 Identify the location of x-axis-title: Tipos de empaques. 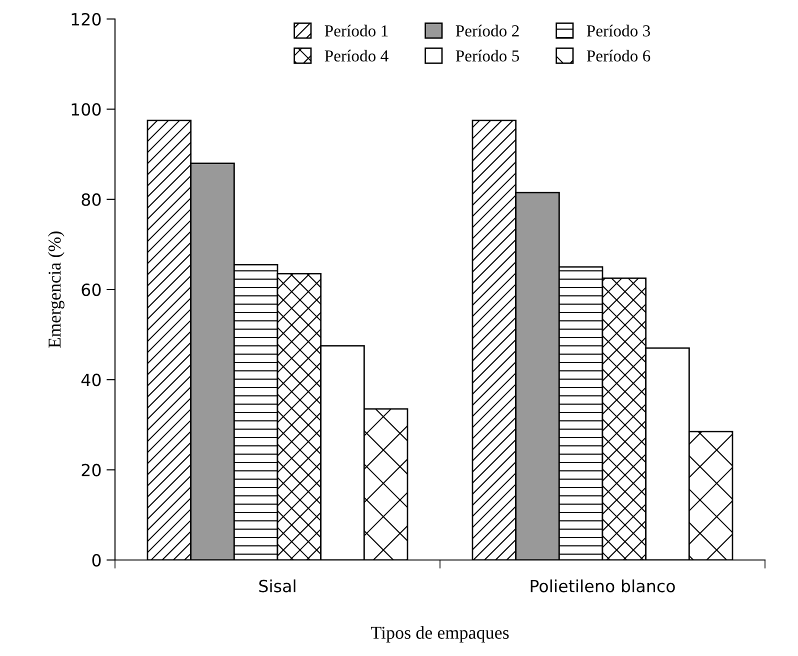
(439, 634).